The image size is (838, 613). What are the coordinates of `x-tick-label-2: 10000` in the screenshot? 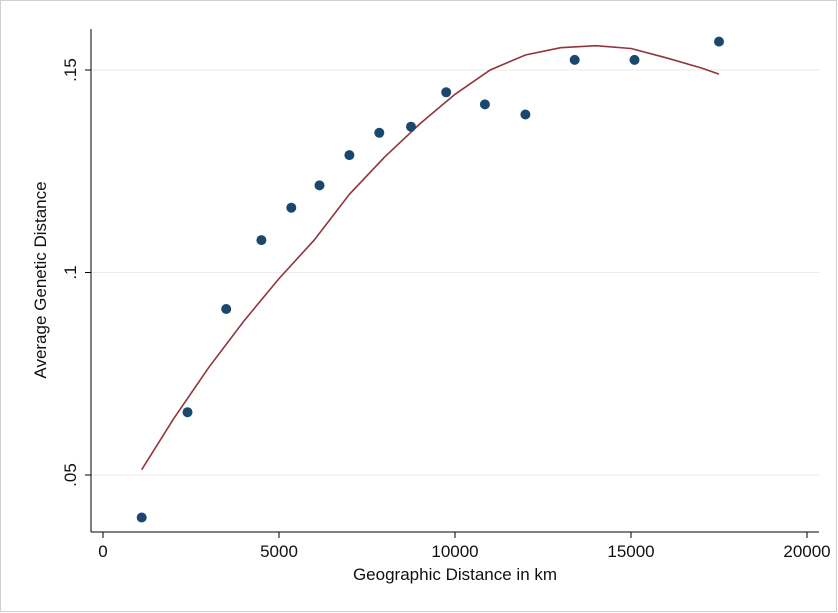 It's located at (454, 551).